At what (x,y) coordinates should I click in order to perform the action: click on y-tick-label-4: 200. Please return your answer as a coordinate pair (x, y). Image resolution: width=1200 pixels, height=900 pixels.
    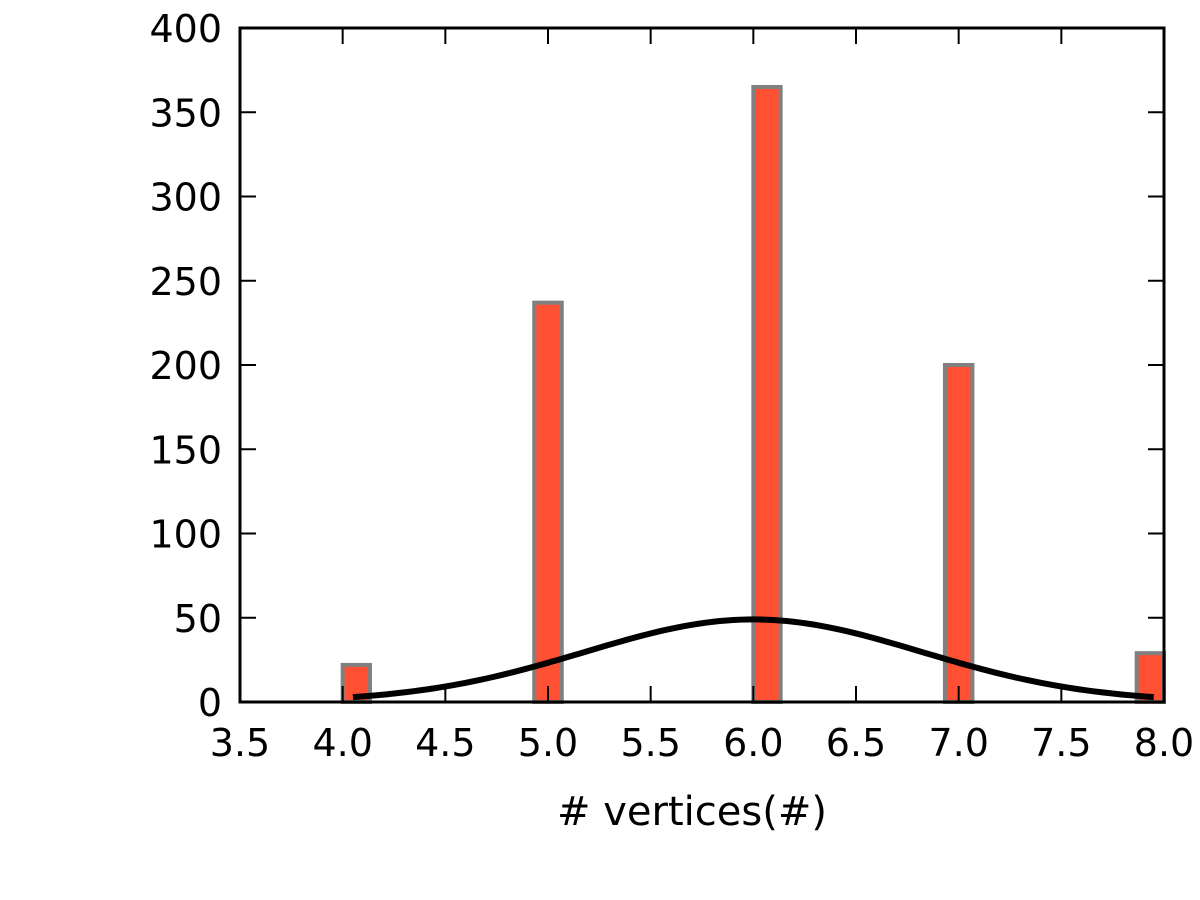
    Looking at the image, I should click on (185, 366).